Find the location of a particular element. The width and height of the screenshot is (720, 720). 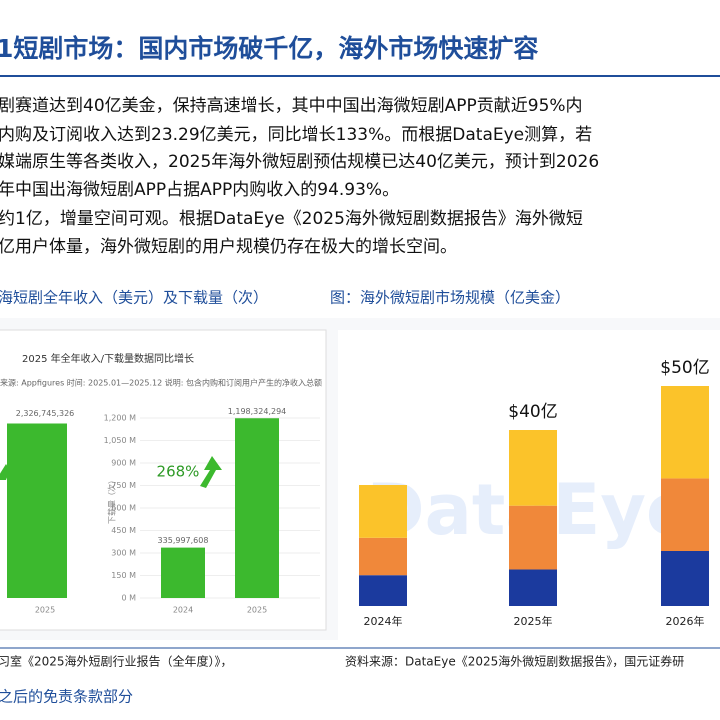

value-label: 335,997,608 is located at coordinates (183, 540).